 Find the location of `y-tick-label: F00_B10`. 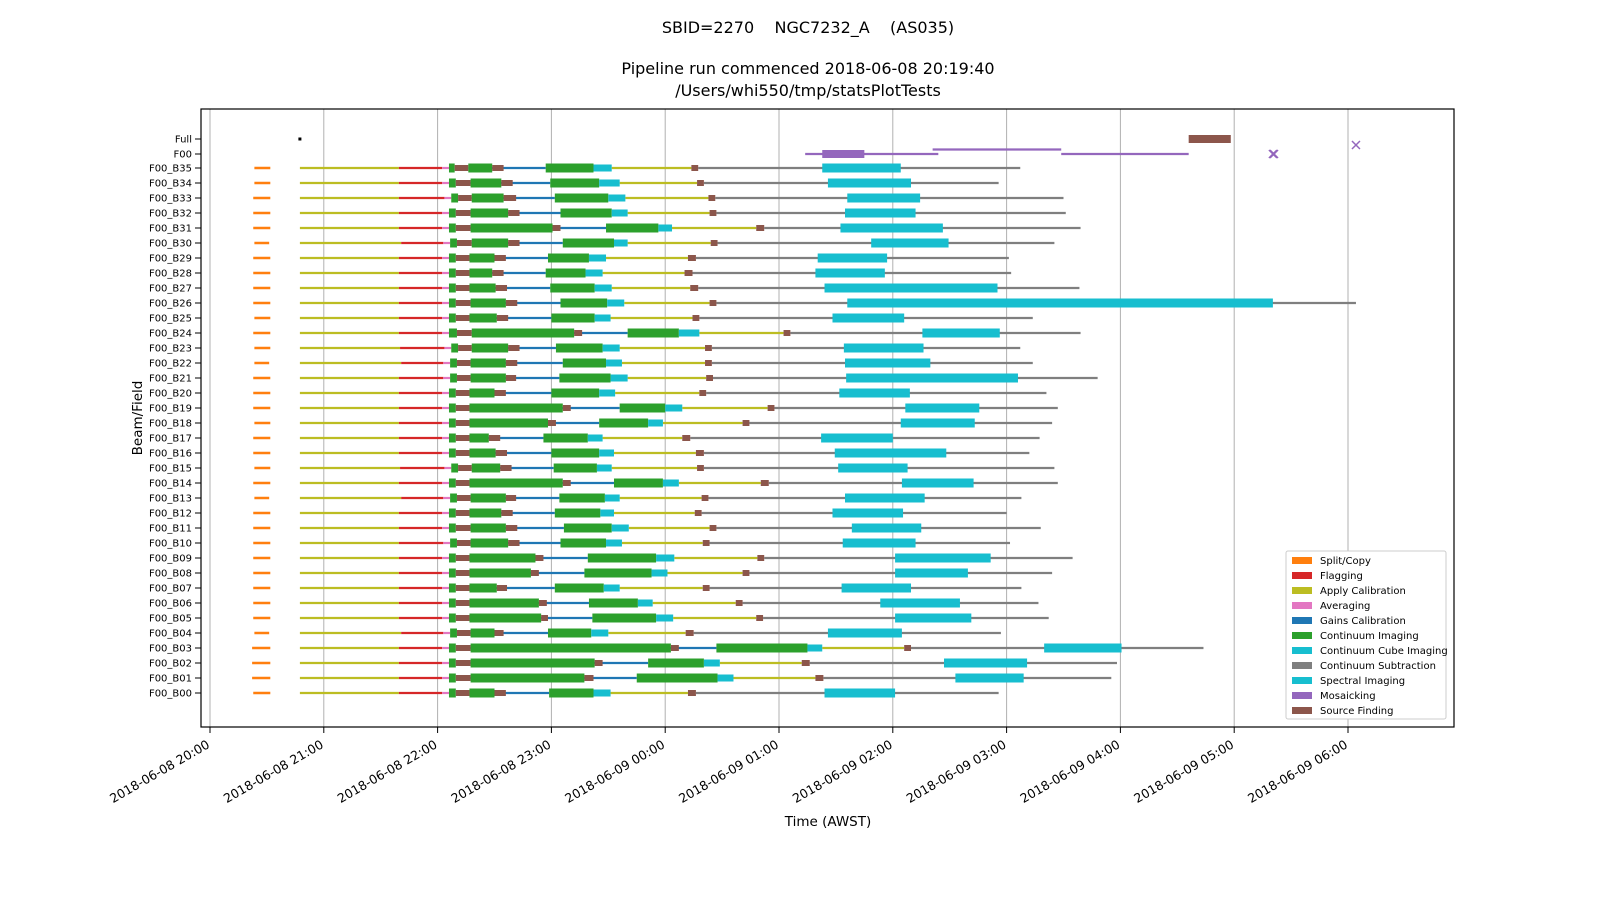

y-tick-label: F00_B10 is located at coordinates (170, 544).